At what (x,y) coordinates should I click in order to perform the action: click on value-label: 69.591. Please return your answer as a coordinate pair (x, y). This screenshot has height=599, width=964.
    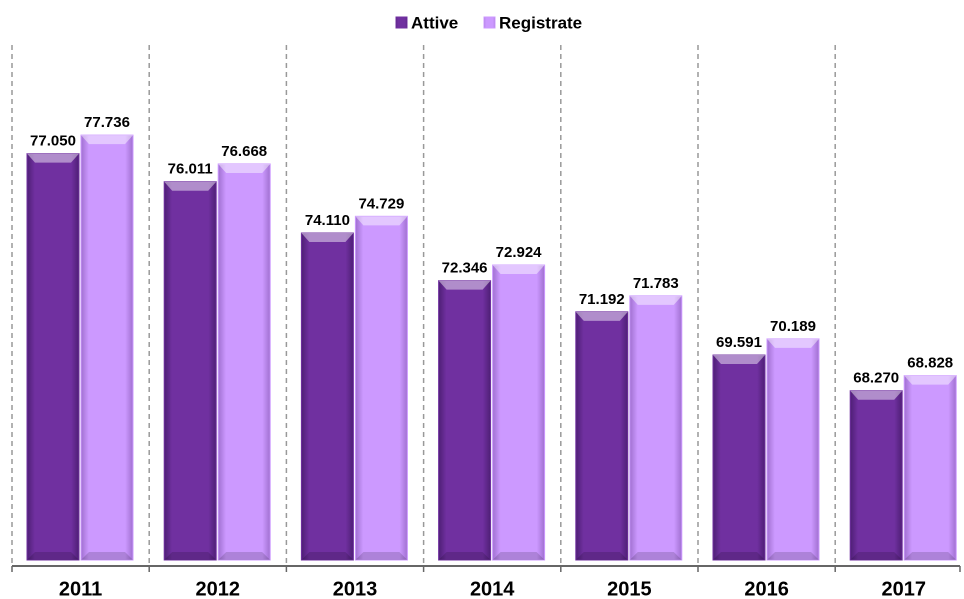
    Looking at the image, I should click on (739, 342).